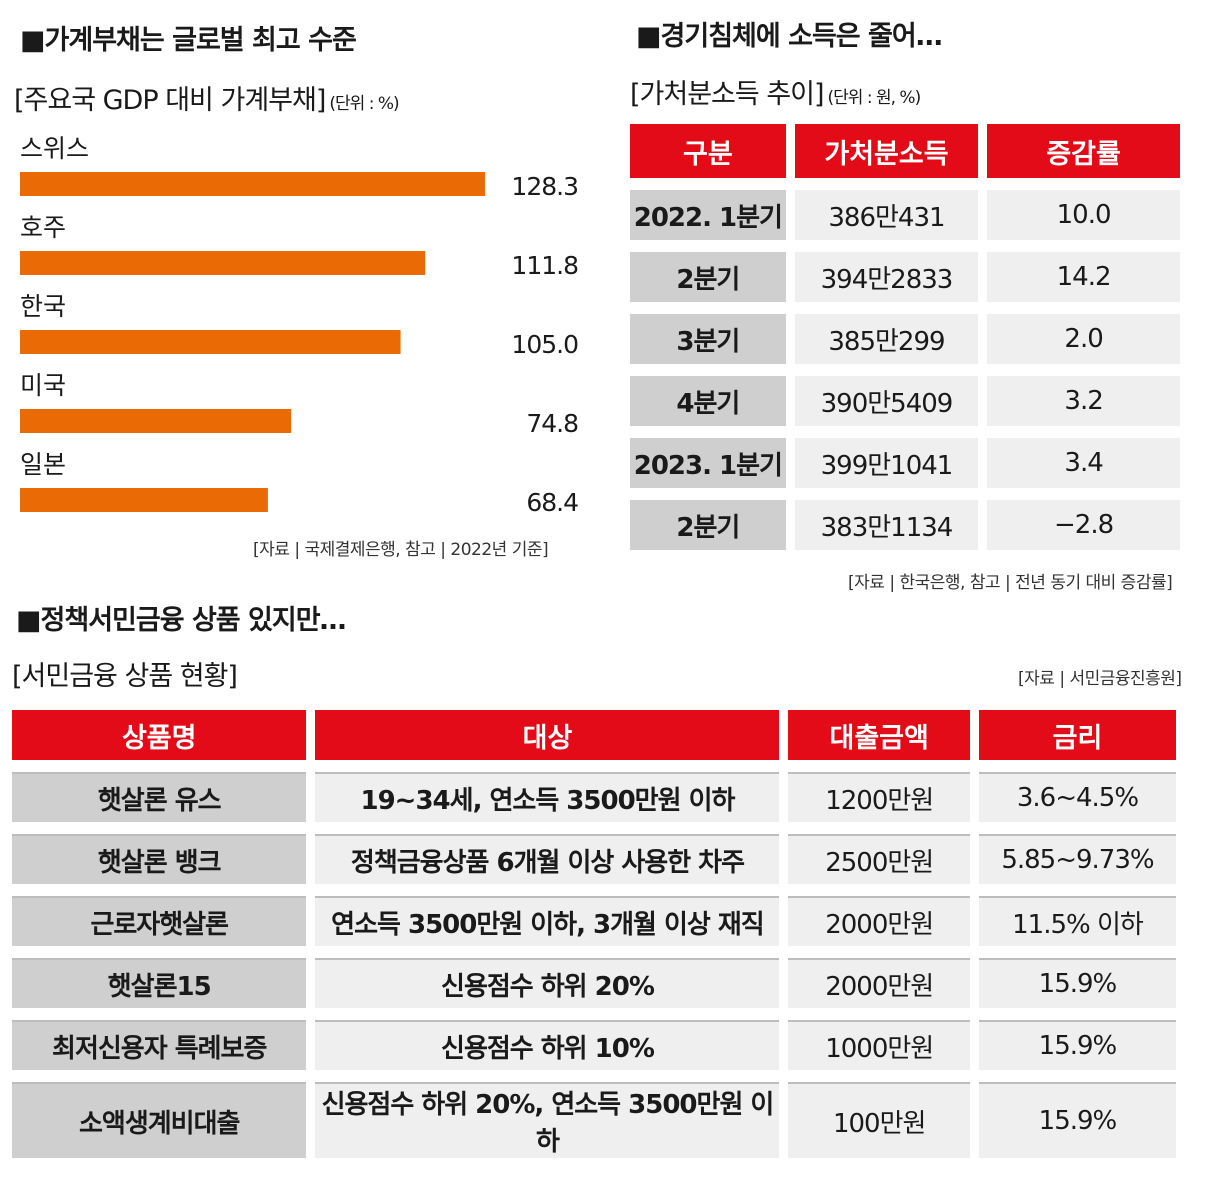 The width and height of the screenshot is (1208, 1177). Describe the element at coordinates (159, 735) in the screenshot. I see `loans-header-product: 상품명` at that location.